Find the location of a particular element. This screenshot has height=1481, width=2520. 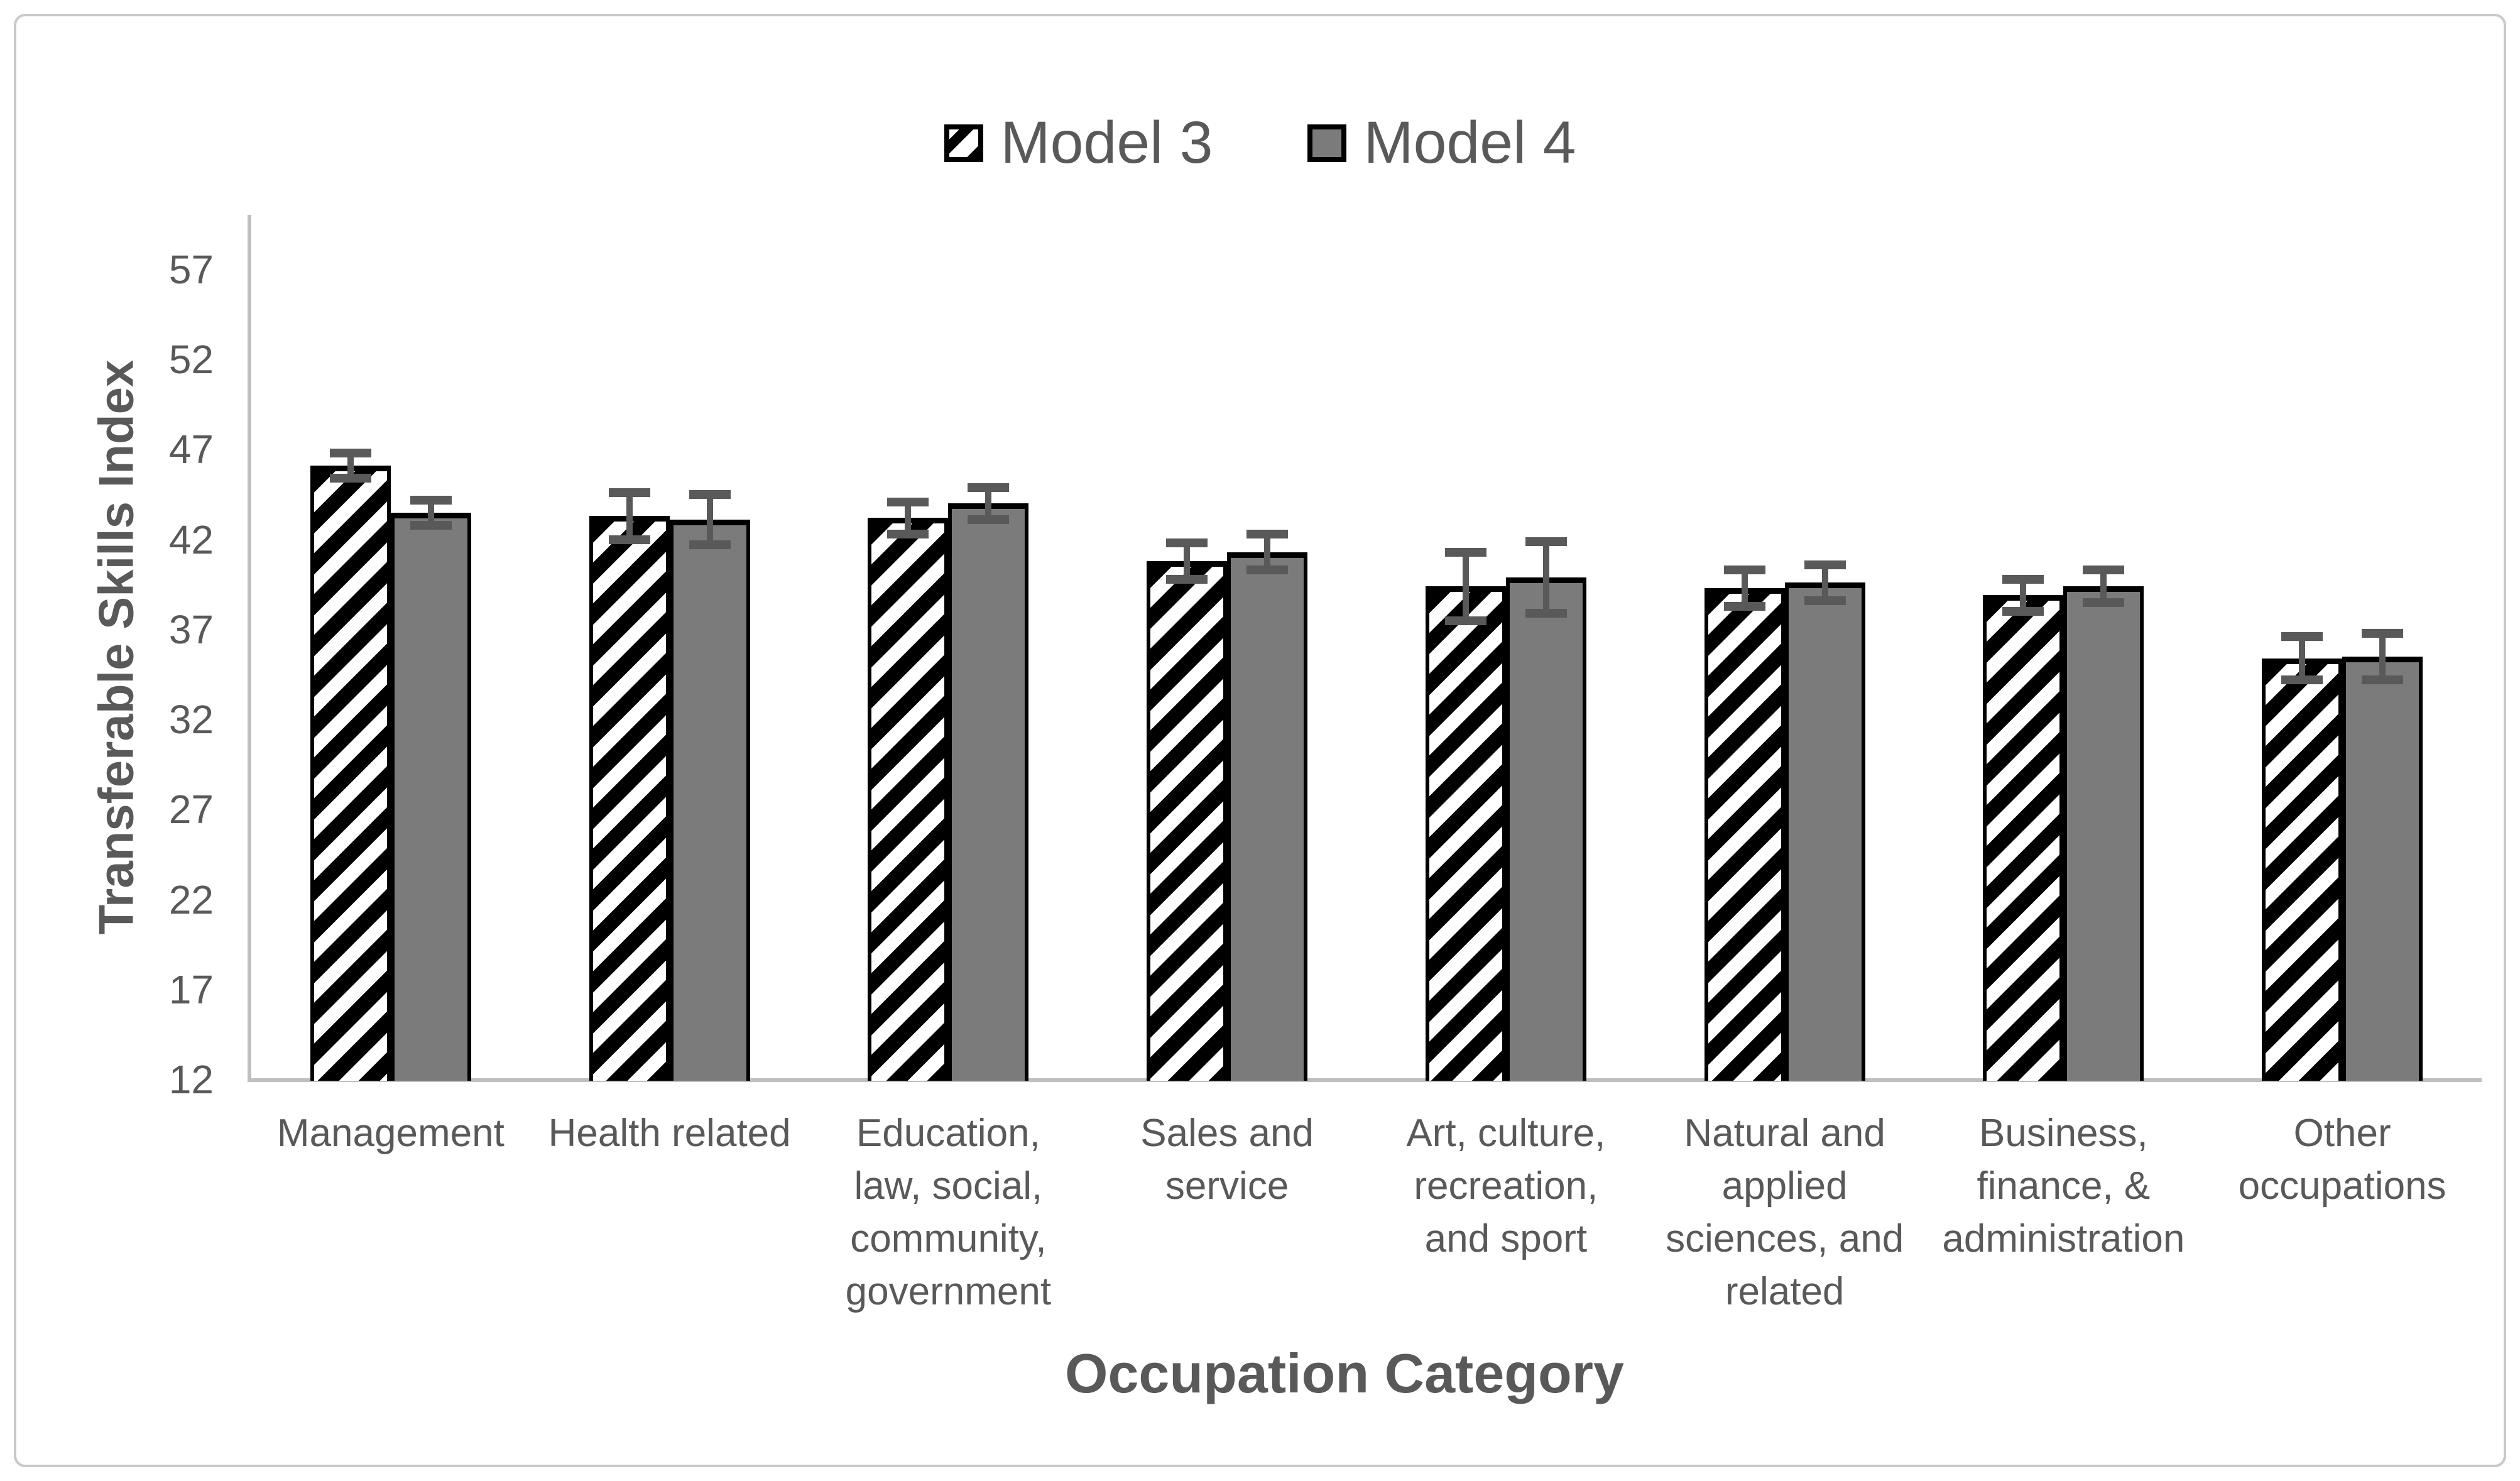

bar-model-3-sales is located at coordinates (1187, 821).